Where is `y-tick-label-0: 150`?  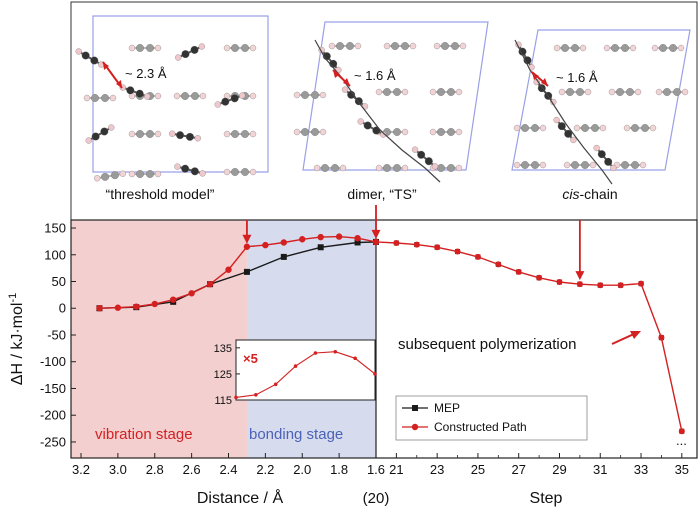
y-tick-label-0: 150 is located at coordinates (55, 228).